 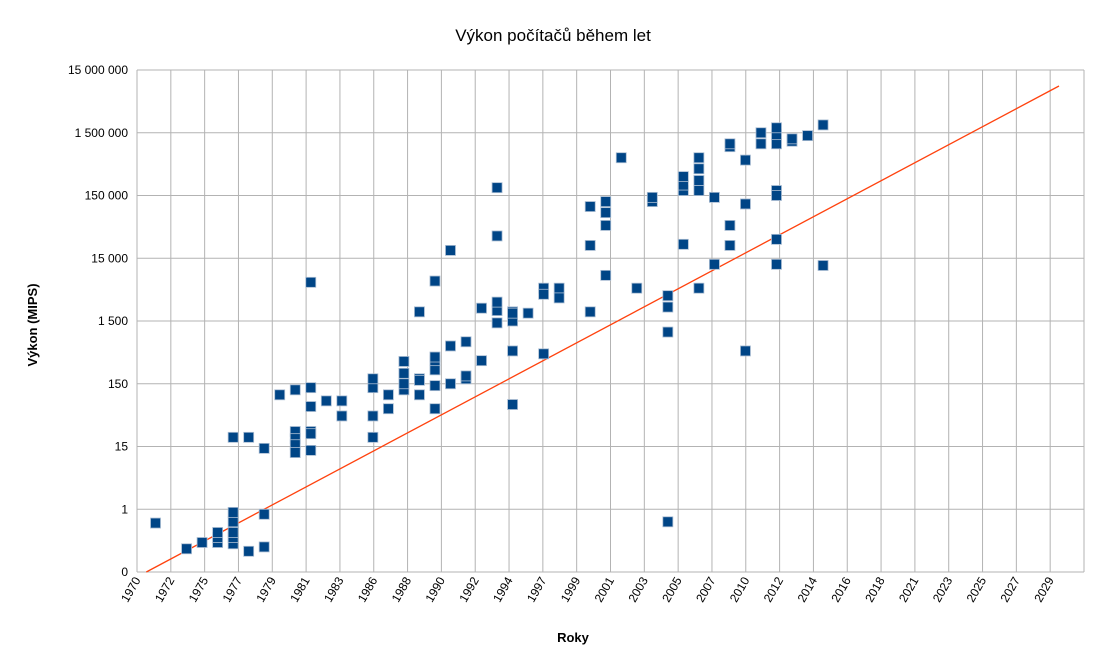 What do you see at coordinates (571, 589) in the screenshot?
I see `x-tick-label: 1999` at bounding box center [571, 589].